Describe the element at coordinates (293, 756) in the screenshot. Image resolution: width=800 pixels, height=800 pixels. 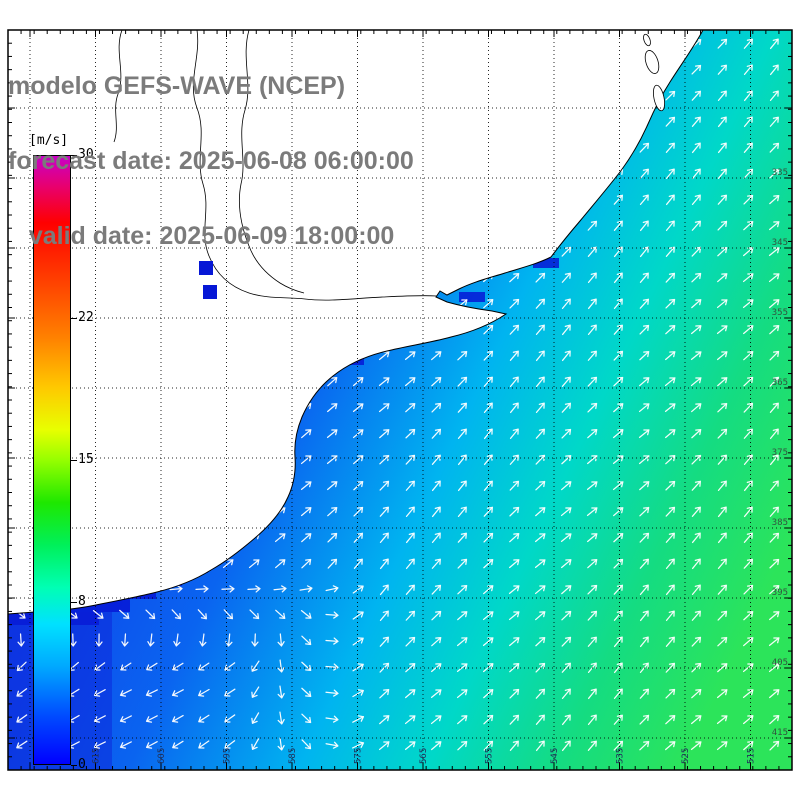
I see `lon-tick-label: 585` at that location.